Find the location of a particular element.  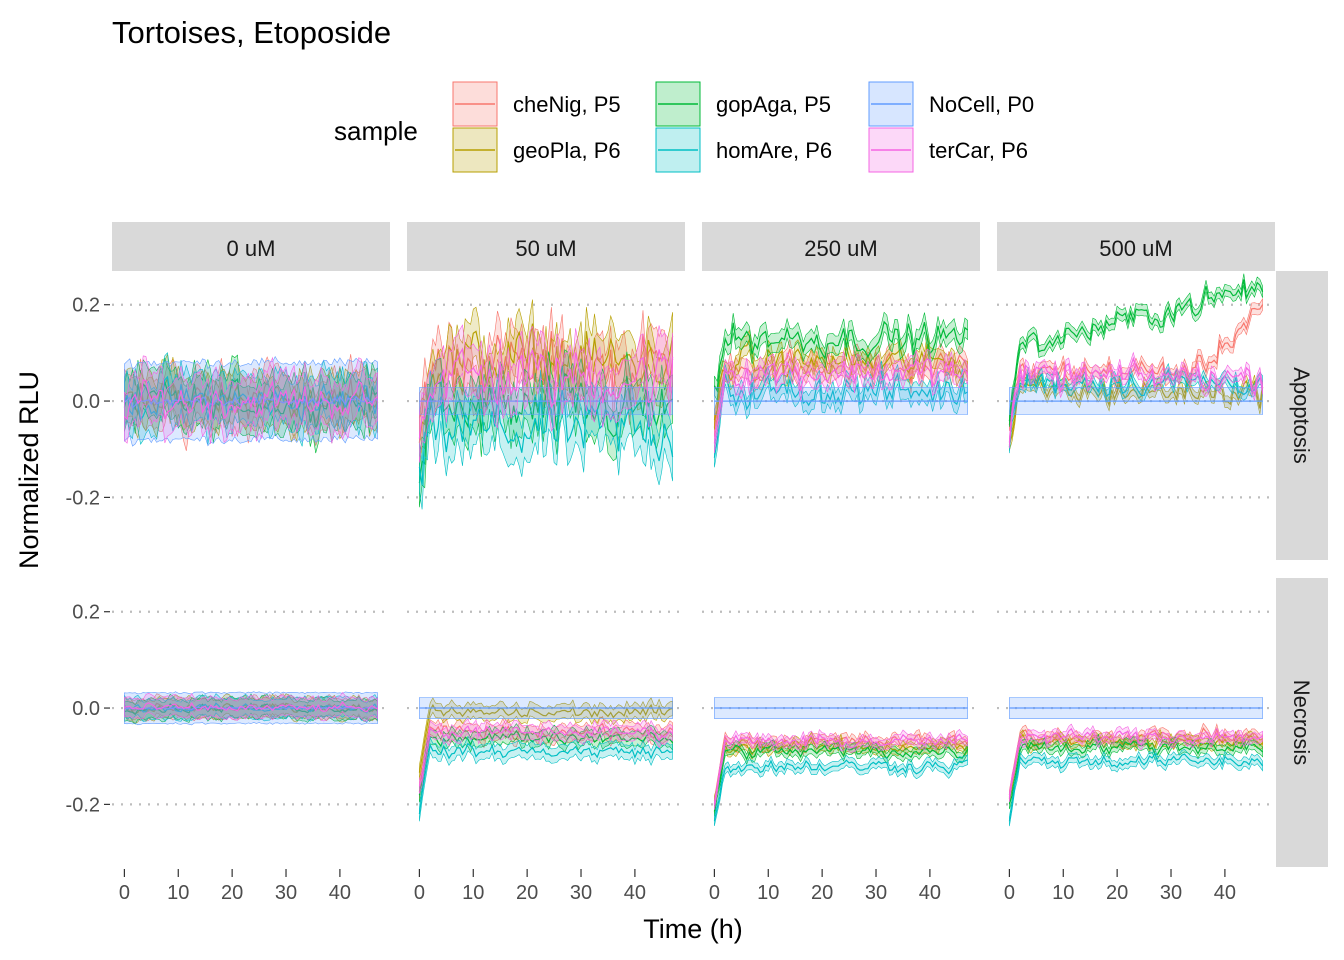

legend-title: sample is located at coordinates (376, 131).